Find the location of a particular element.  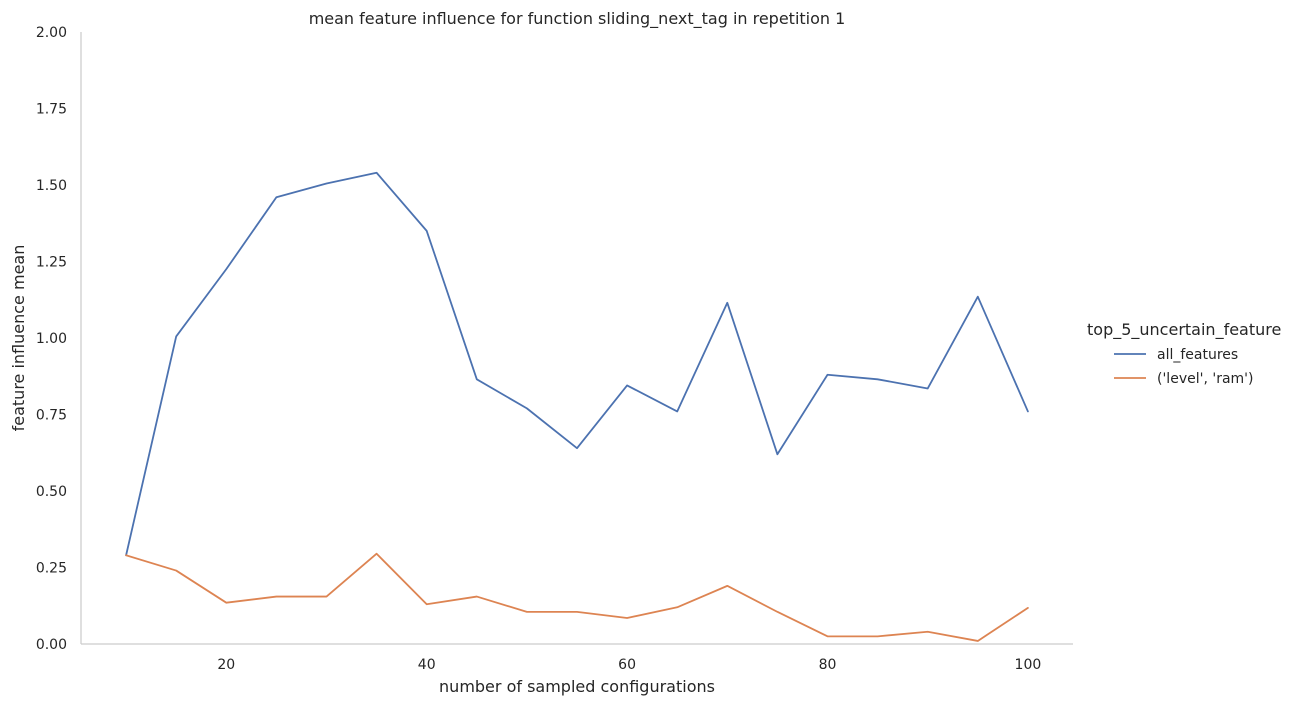

legend-label: all_features is located at coordinates (1197, 355).